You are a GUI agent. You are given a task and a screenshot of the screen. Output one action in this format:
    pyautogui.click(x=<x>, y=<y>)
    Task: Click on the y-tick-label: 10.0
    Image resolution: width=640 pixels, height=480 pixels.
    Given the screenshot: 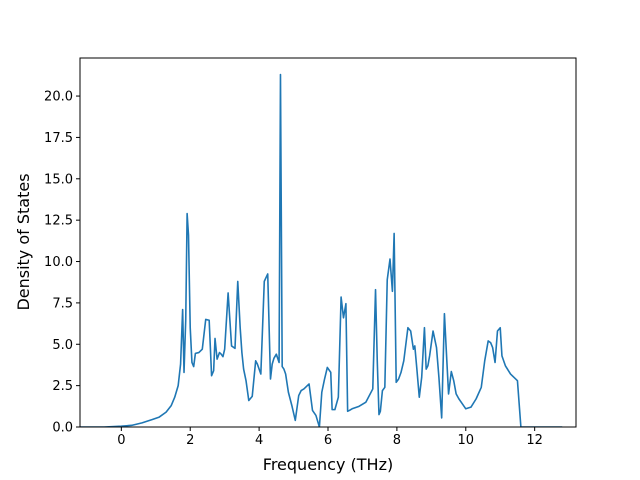 What is the action you would take?
    pyautogui.click(x=58, y=262)
    